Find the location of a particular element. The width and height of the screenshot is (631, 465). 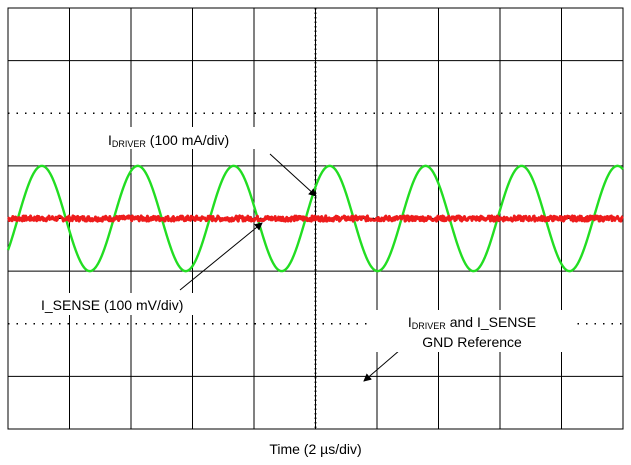

isense-label: I_SENSE (100 mV/div) is located at coordinates (112, 305).